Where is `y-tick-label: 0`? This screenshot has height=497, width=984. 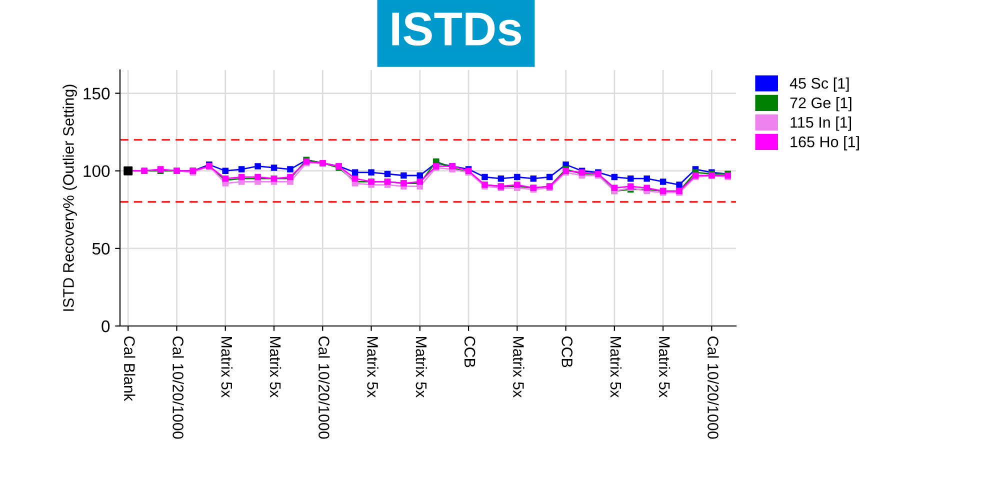 y-tick-label: 0 is located at coordinates (106, 326).